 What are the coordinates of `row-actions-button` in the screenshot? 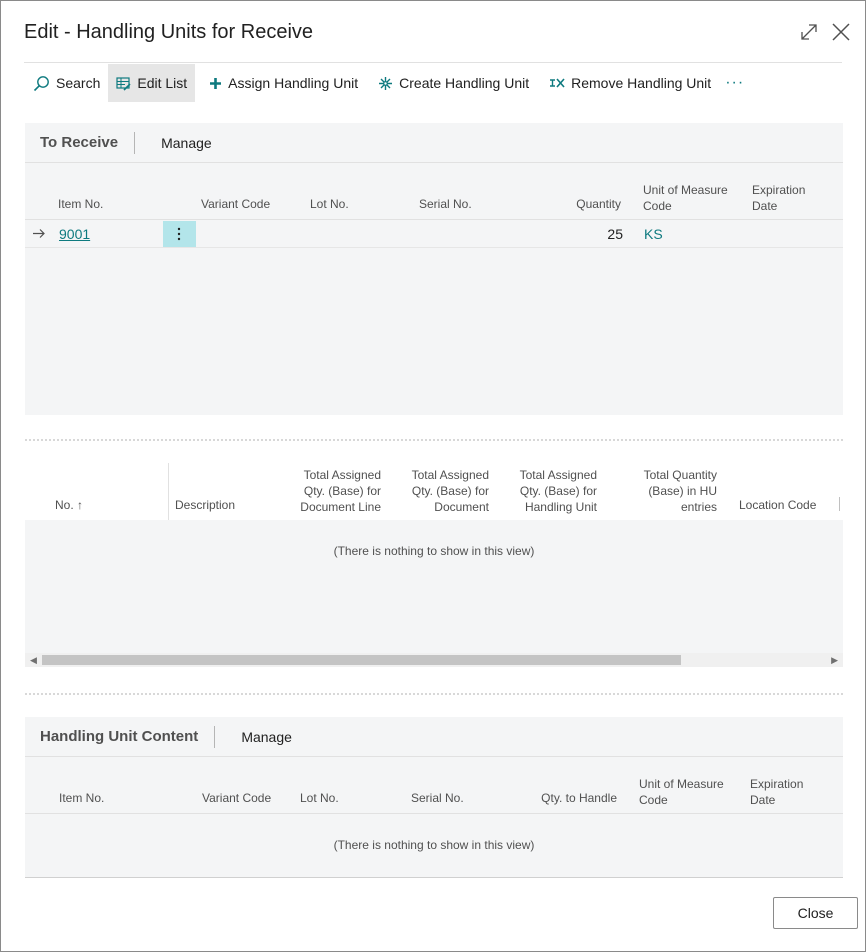 It's located at (179, 234).